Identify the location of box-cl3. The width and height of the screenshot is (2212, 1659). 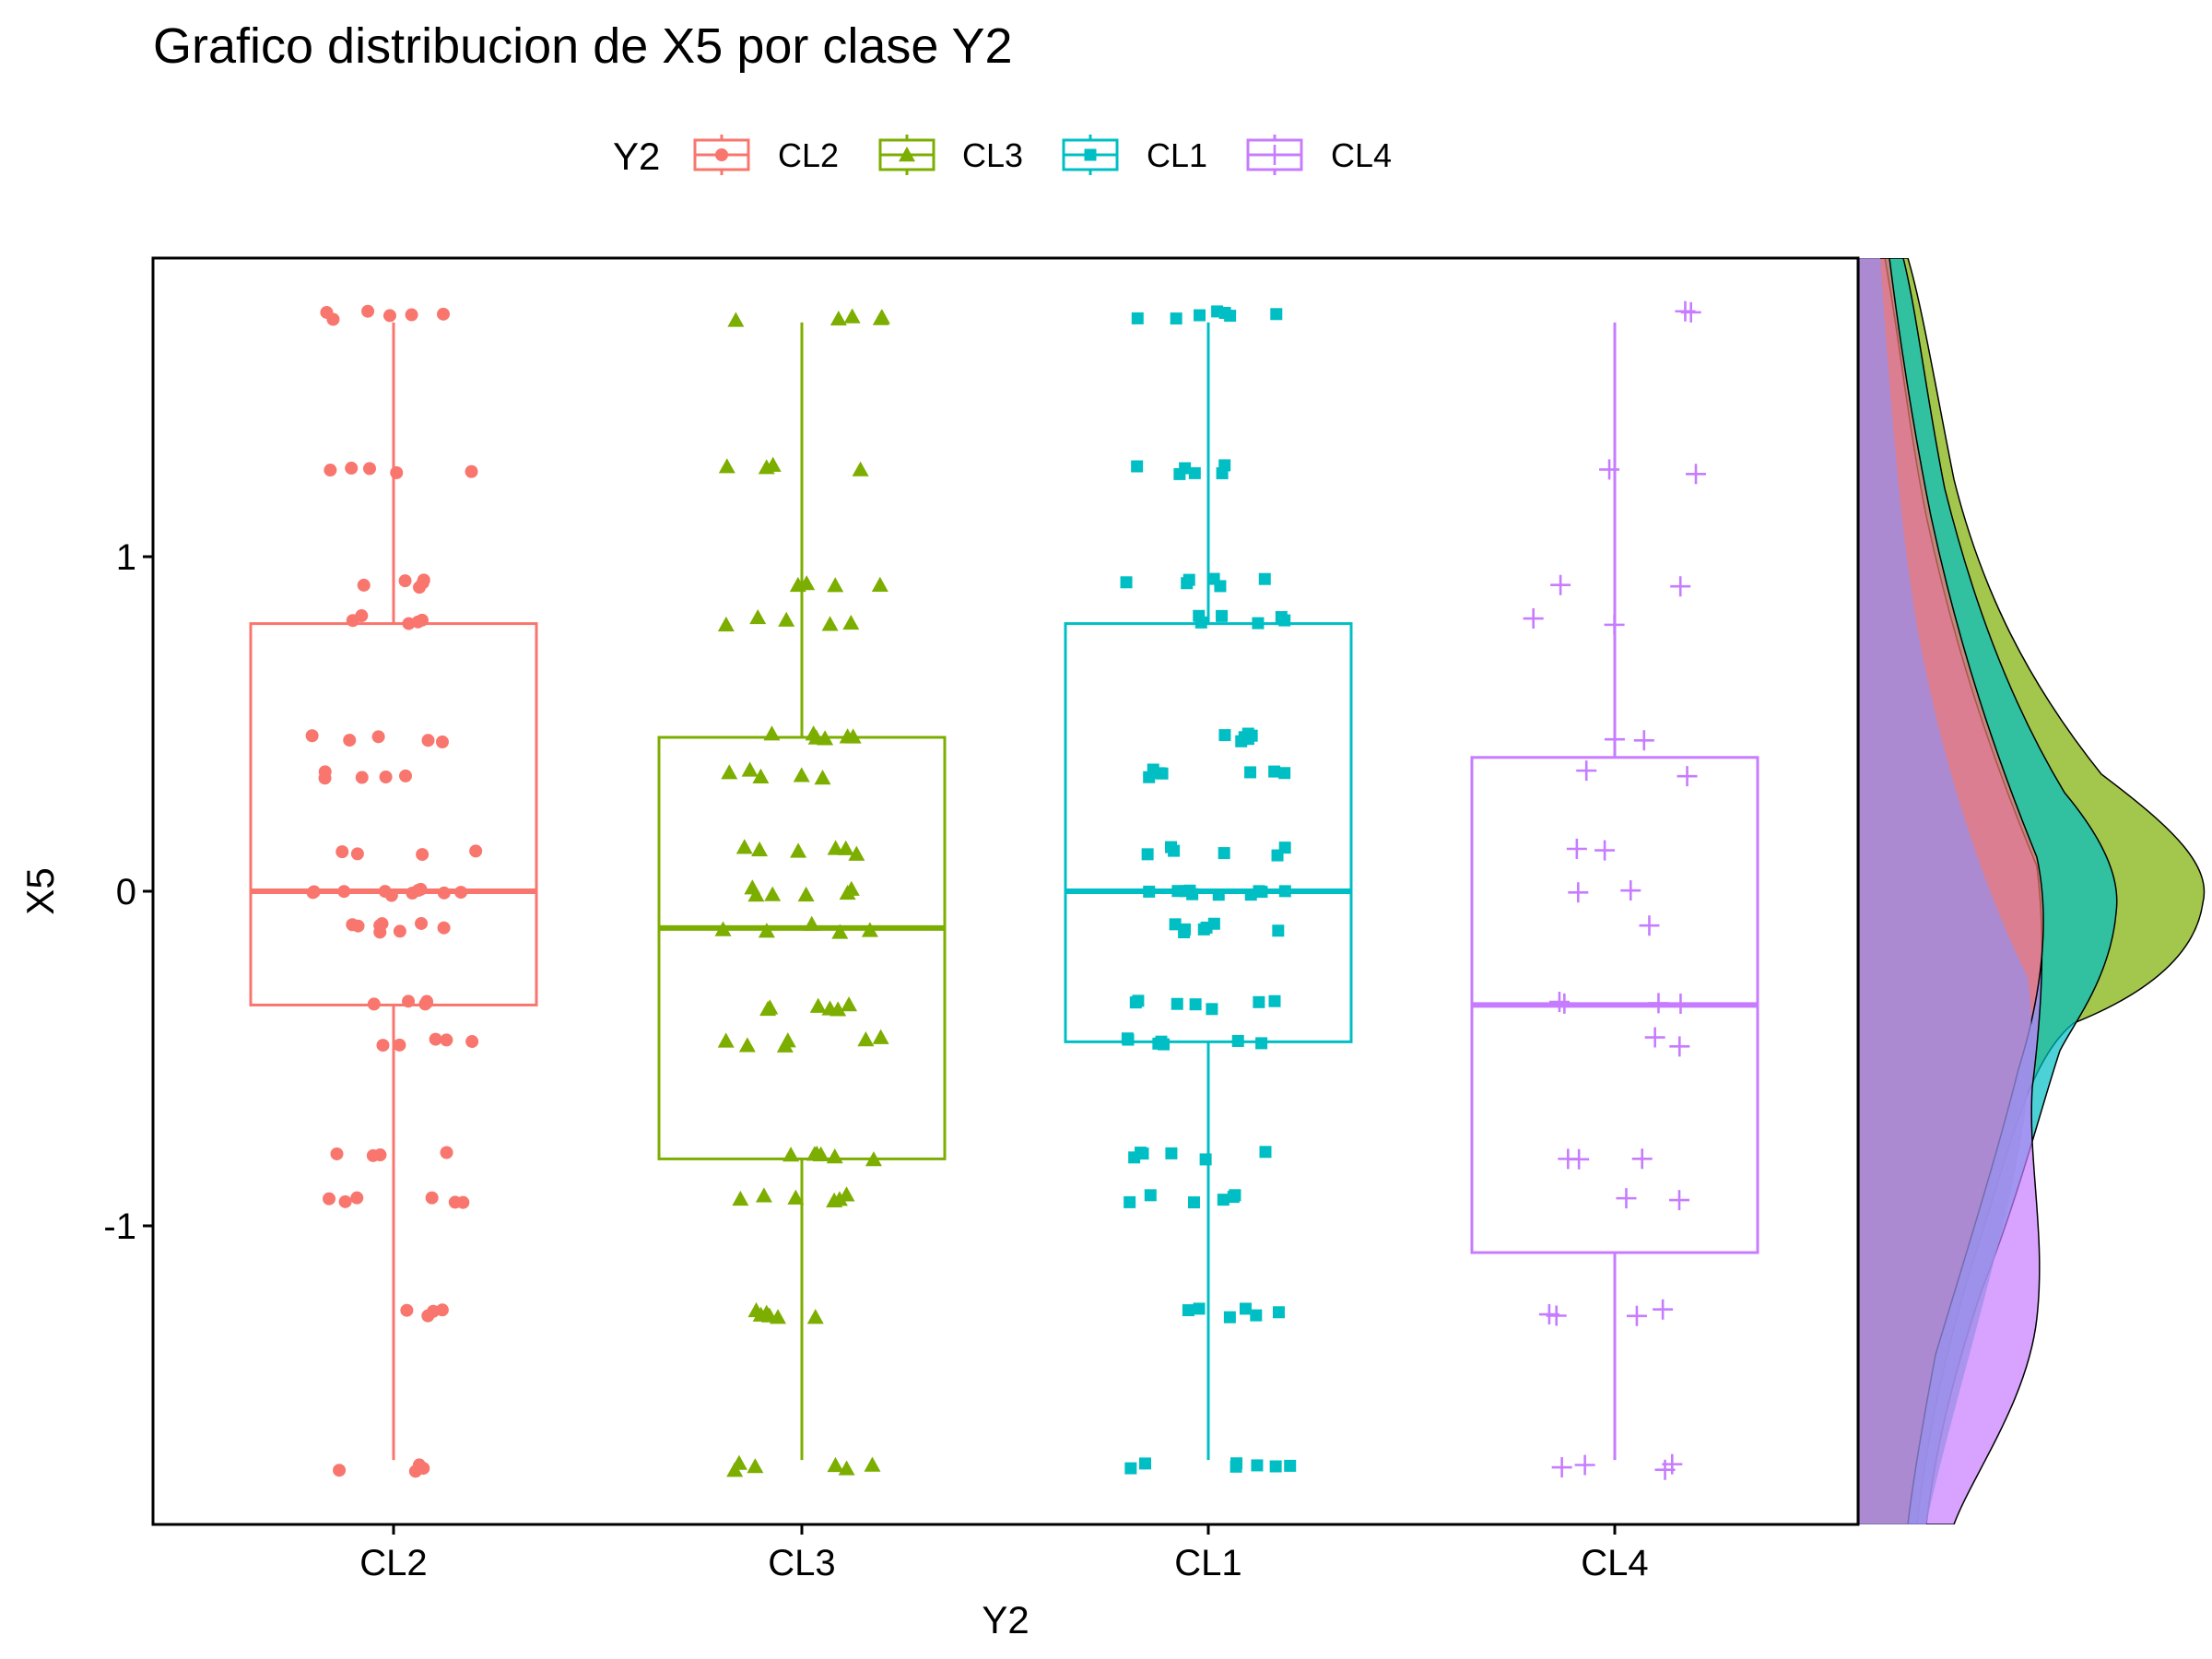
(802, 891).